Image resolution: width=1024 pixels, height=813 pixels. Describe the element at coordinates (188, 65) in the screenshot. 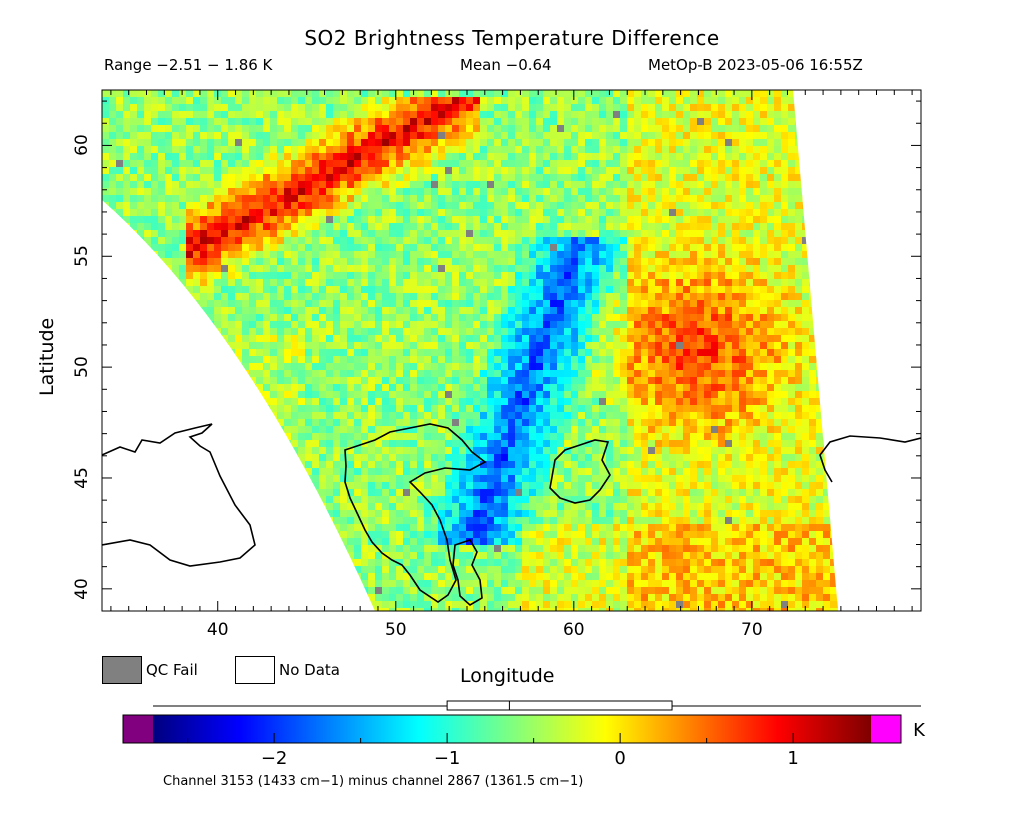

I see `range-text: Range −2.51 − 1.86 K` at that location.